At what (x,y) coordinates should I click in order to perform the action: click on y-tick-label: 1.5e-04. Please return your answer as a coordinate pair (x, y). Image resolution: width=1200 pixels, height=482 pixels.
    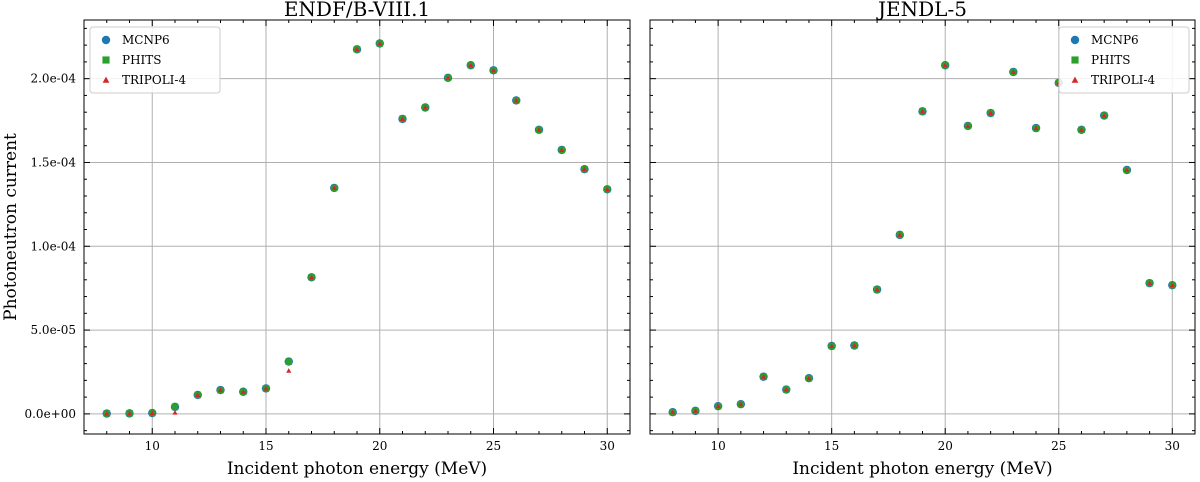
    Looking at the image, I should click on (53, 162).